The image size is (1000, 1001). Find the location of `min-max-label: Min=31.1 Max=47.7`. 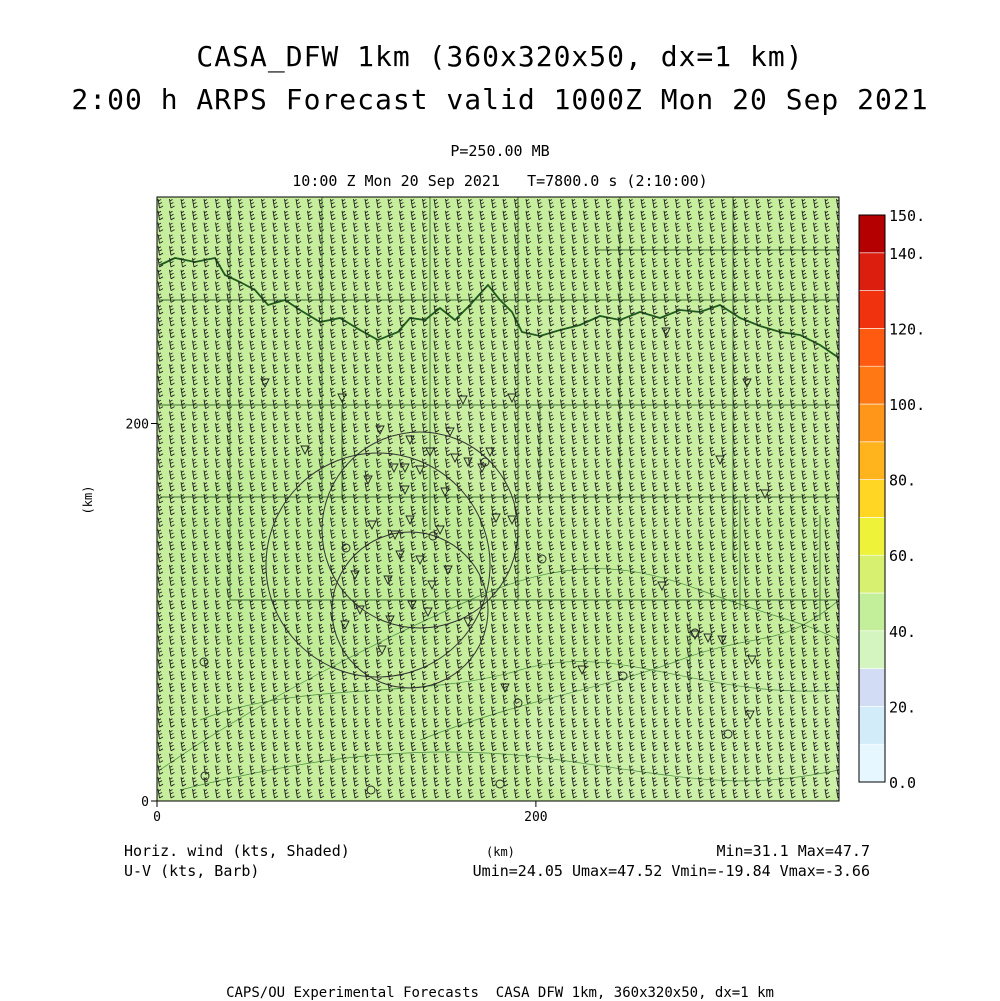

min-max-label: Min=31.1 Max=47.7 is located at coordinates (793, 851).